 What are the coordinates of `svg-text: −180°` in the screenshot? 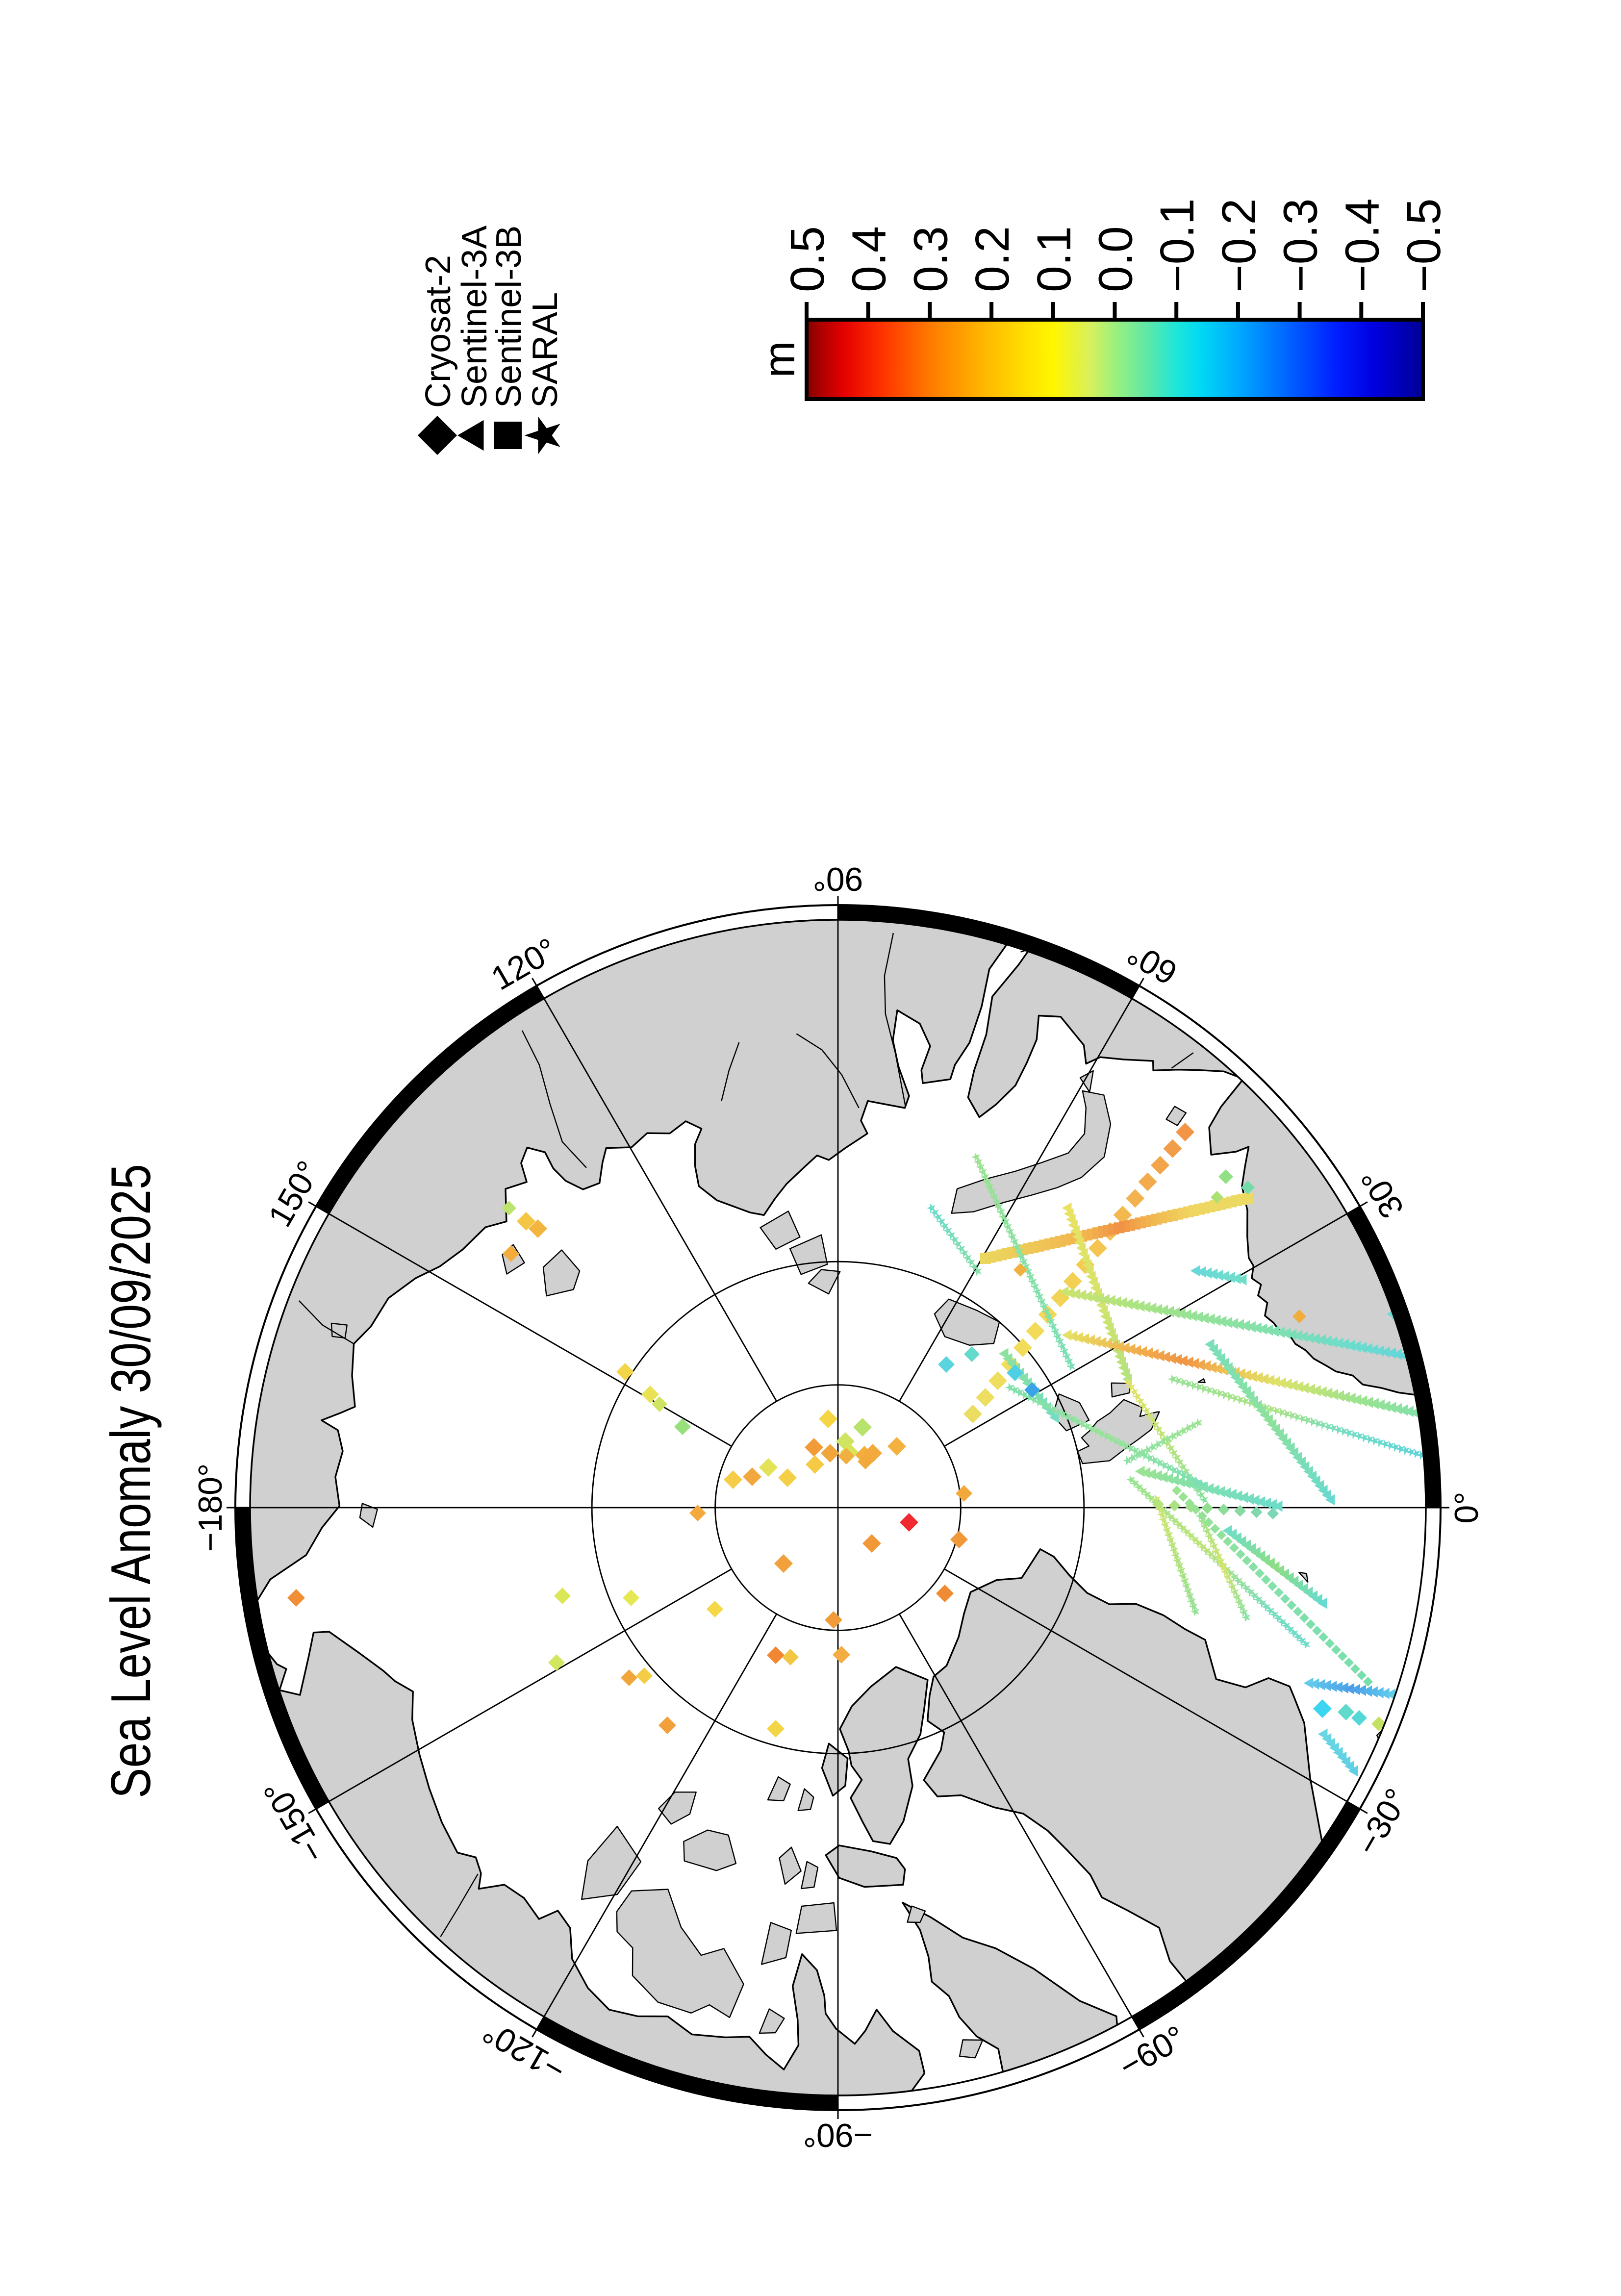 It's located at (210, 1507).